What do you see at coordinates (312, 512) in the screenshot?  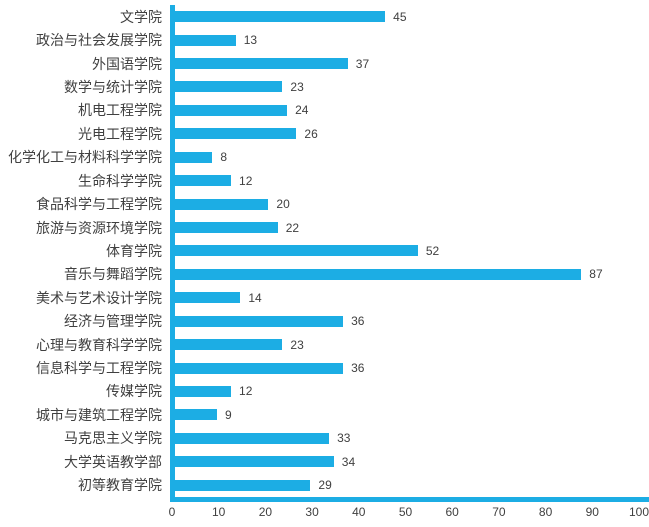 I see `x-axis-tick: 30` at bounding box center [312, 512].